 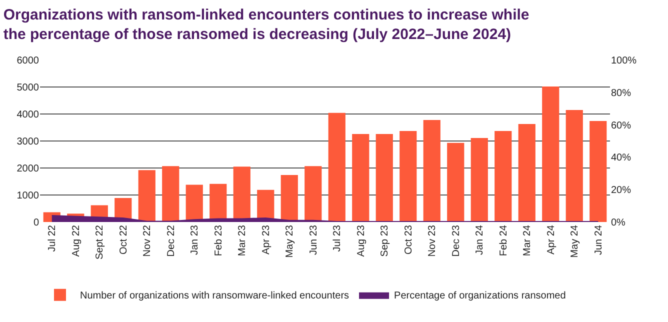 I want to click on x-tick-label: Aug 22, so click(x=76, y=240).